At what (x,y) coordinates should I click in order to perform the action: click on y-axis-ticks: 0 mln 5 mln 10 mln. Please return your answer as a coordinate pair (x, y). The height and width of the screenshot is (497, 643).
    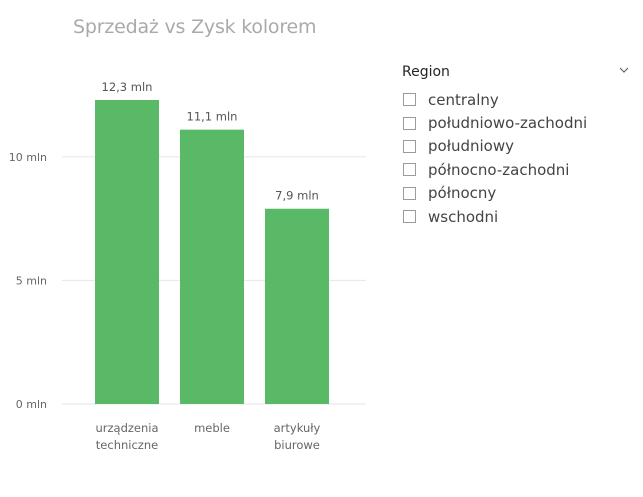
    Looking at the image, I should click on (28, 281).